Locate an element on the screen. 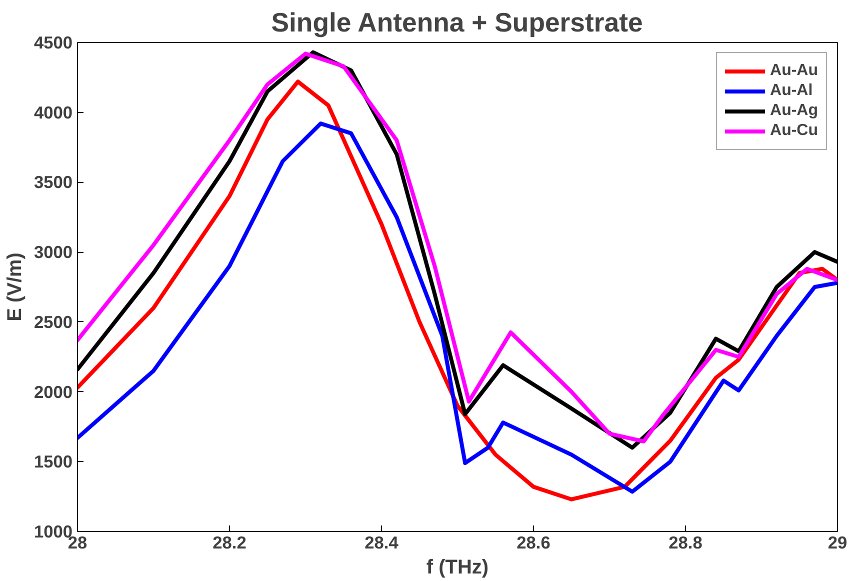  y-tick-label: 2000 is located at coordinates (53, 392).